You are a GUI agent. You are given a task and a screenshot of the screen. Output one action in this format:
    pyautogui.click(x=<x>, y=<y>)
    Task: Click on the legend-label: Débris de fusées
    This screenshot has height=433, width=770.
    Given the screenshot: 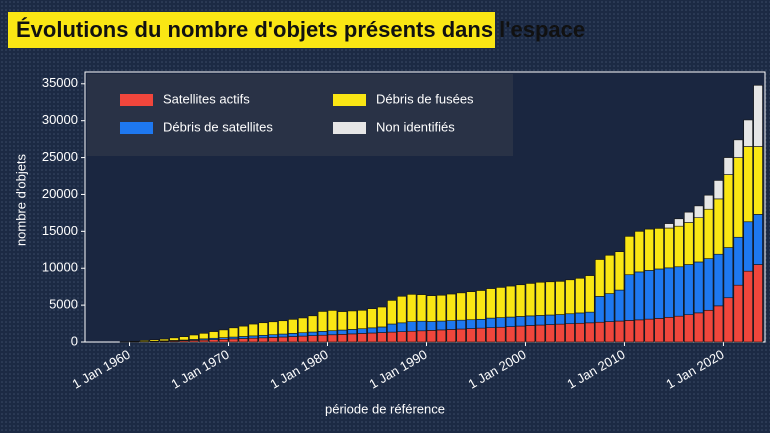 What is the action you would take?
    pyautogui.click(x=425, y=98)
    